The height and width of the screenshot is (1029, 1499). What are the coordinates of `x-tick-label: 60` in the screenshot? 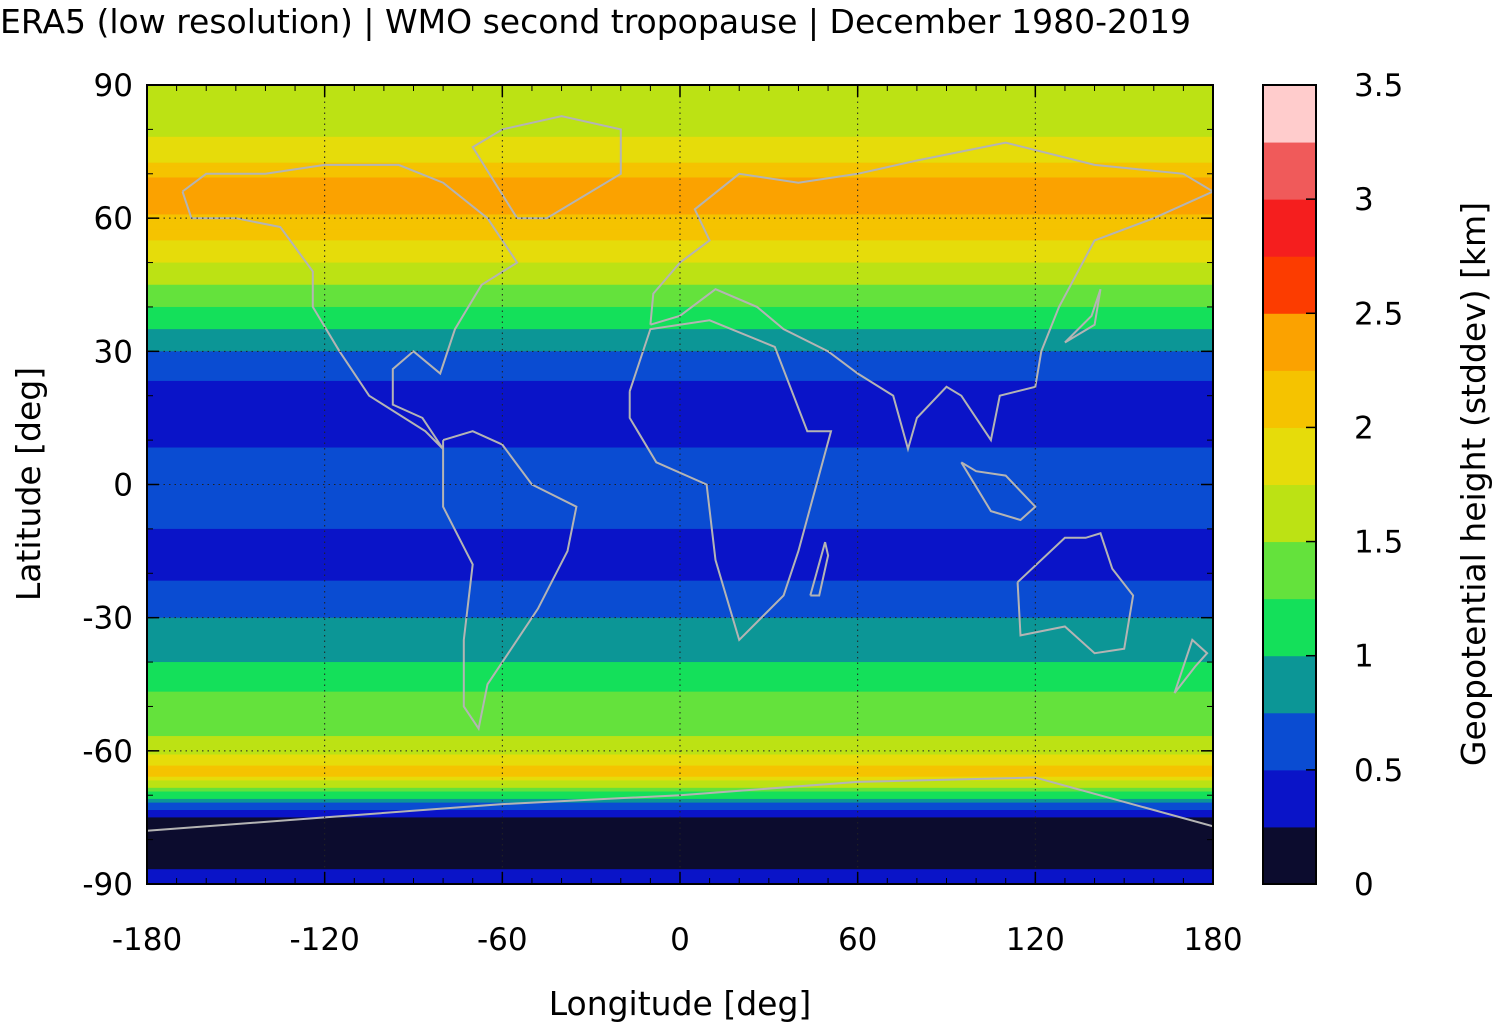 It's located at (857, 940).